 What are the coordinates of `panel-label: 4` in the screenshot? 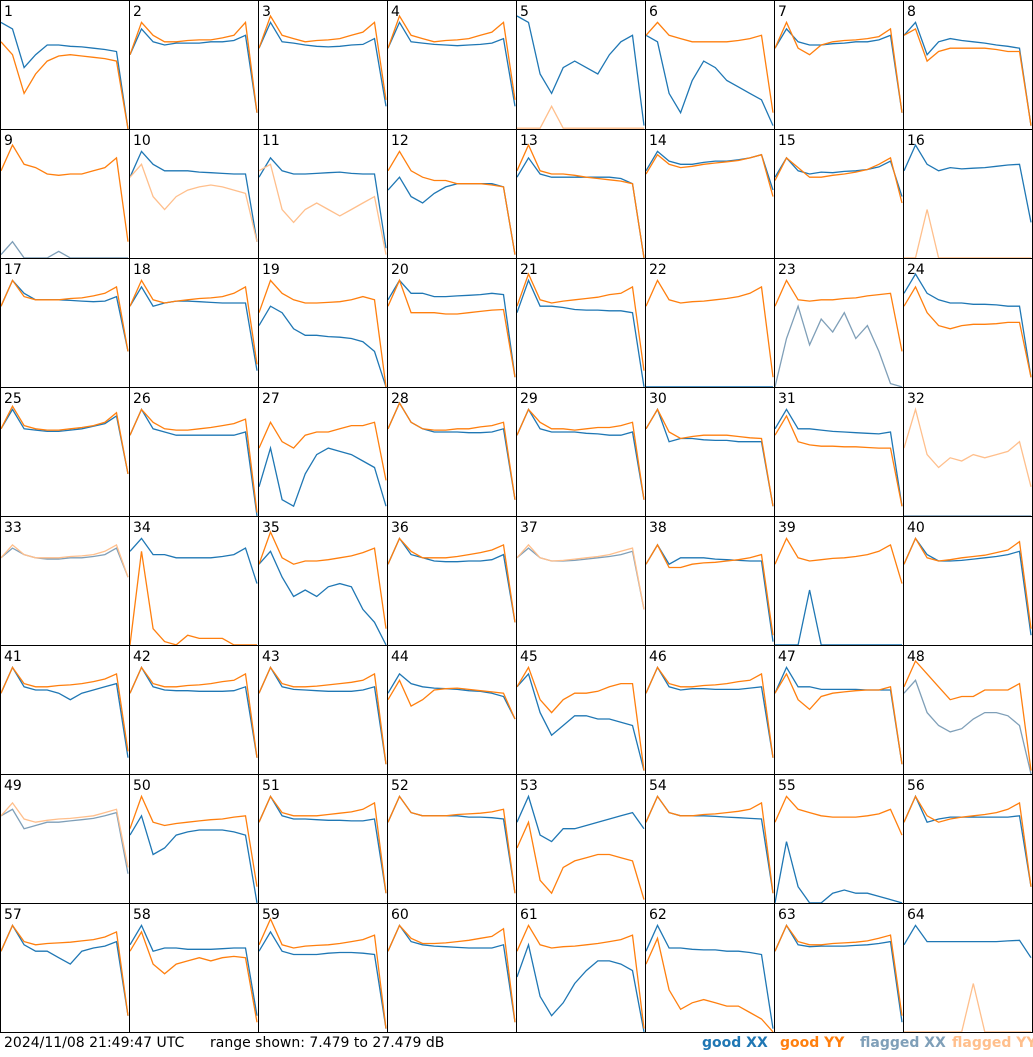 It's located at (395, 12).